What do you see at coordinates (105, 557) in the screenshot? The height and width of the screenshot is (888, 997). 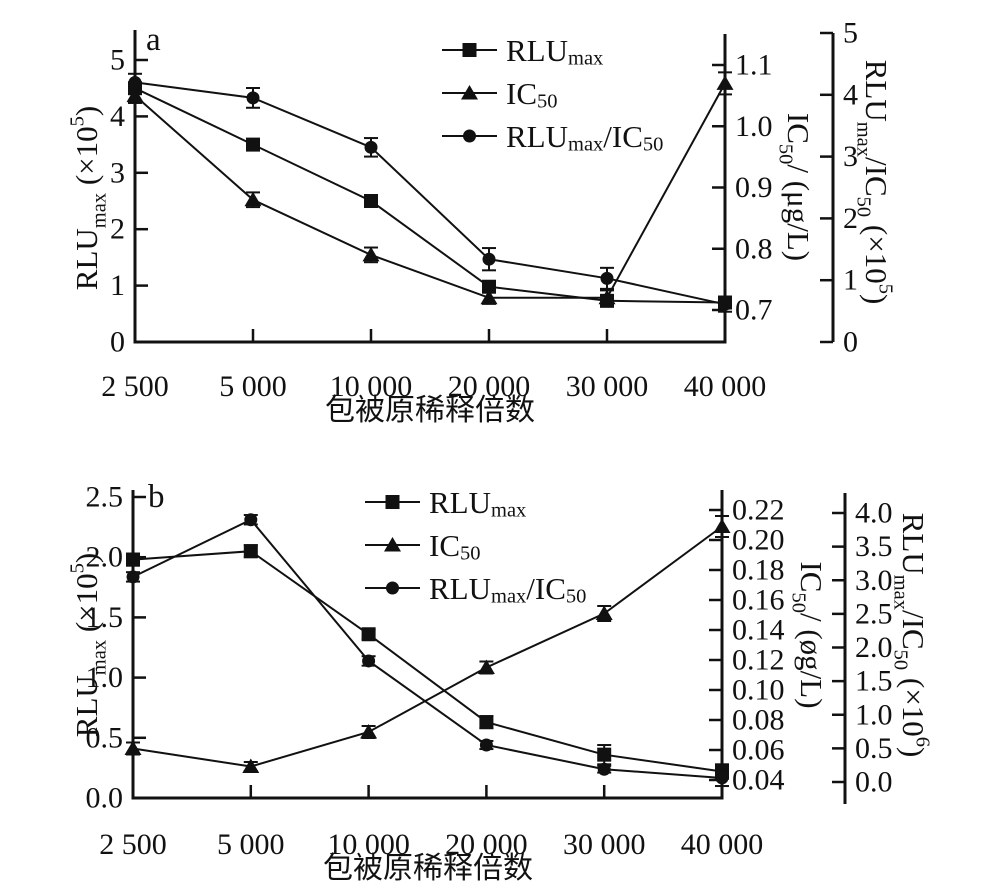 I see `left-tick-label: 2.0` at bounding box center [105, 557].